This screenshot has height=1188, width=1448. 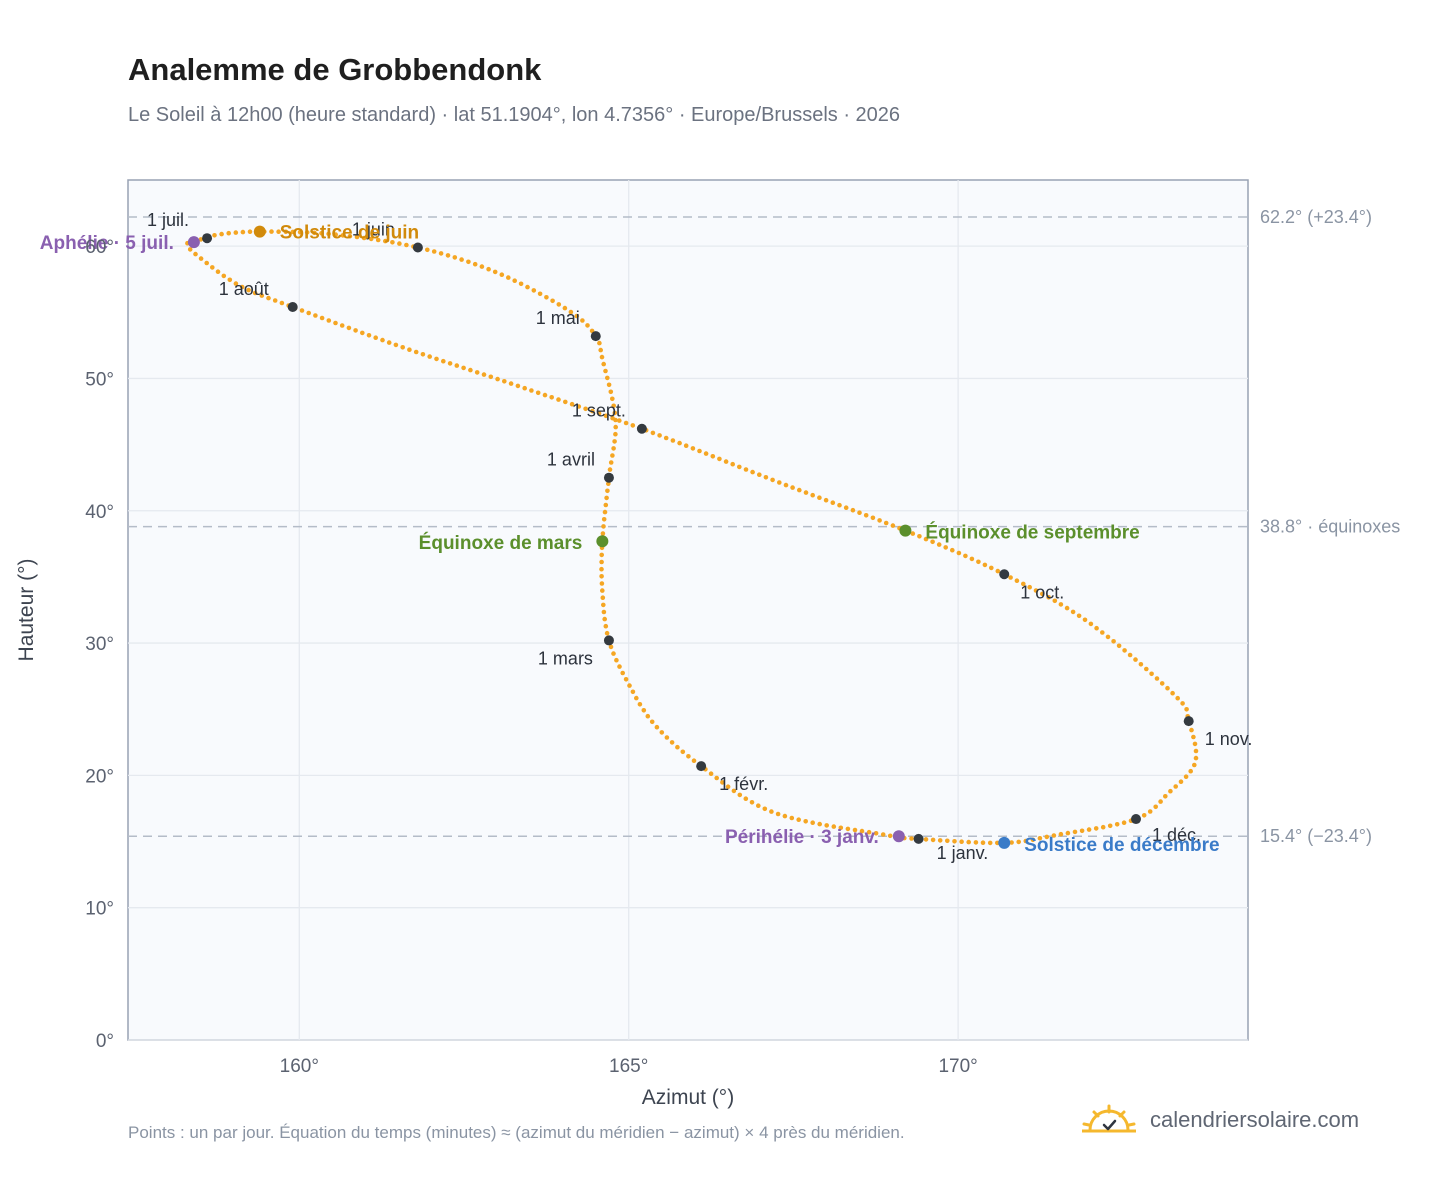 I want to click on brand: calendriersolaire.com, so click(x=1220, y=1120).